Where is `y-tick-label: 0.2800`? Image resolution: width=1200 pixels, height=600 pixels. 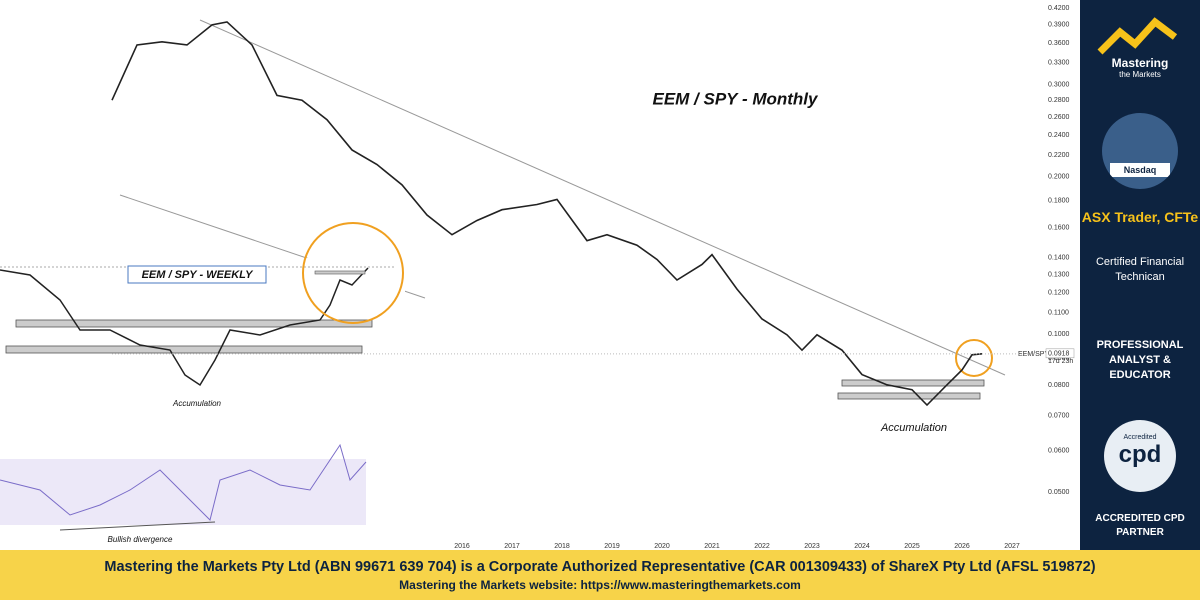 y-tick-label: 0.2800 is located at coordinates (1059, 100).